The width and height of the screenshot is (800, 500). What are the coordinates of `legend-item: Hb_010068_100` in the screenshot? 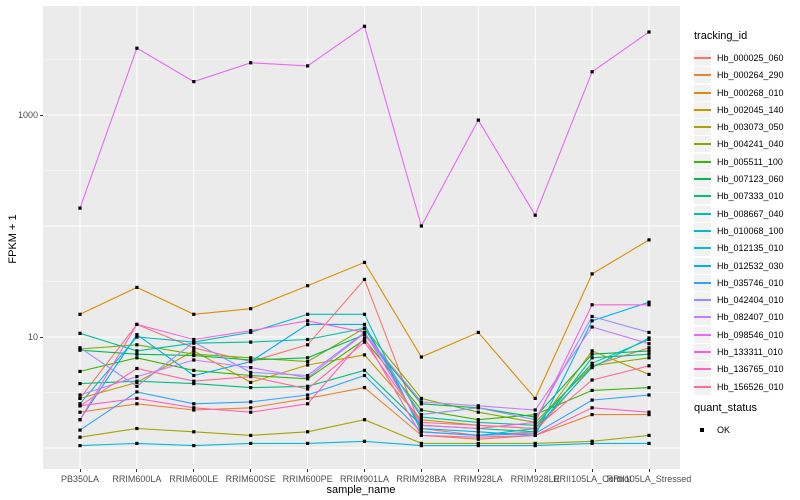 It's located at (743, 231).